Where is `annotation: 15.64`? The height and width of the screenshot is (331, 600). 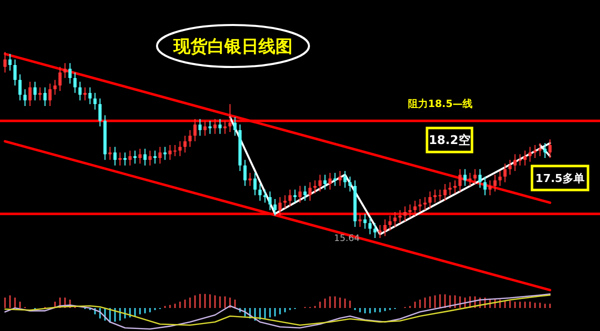 annotation: 15.64 is located at coordinates (347, 239).